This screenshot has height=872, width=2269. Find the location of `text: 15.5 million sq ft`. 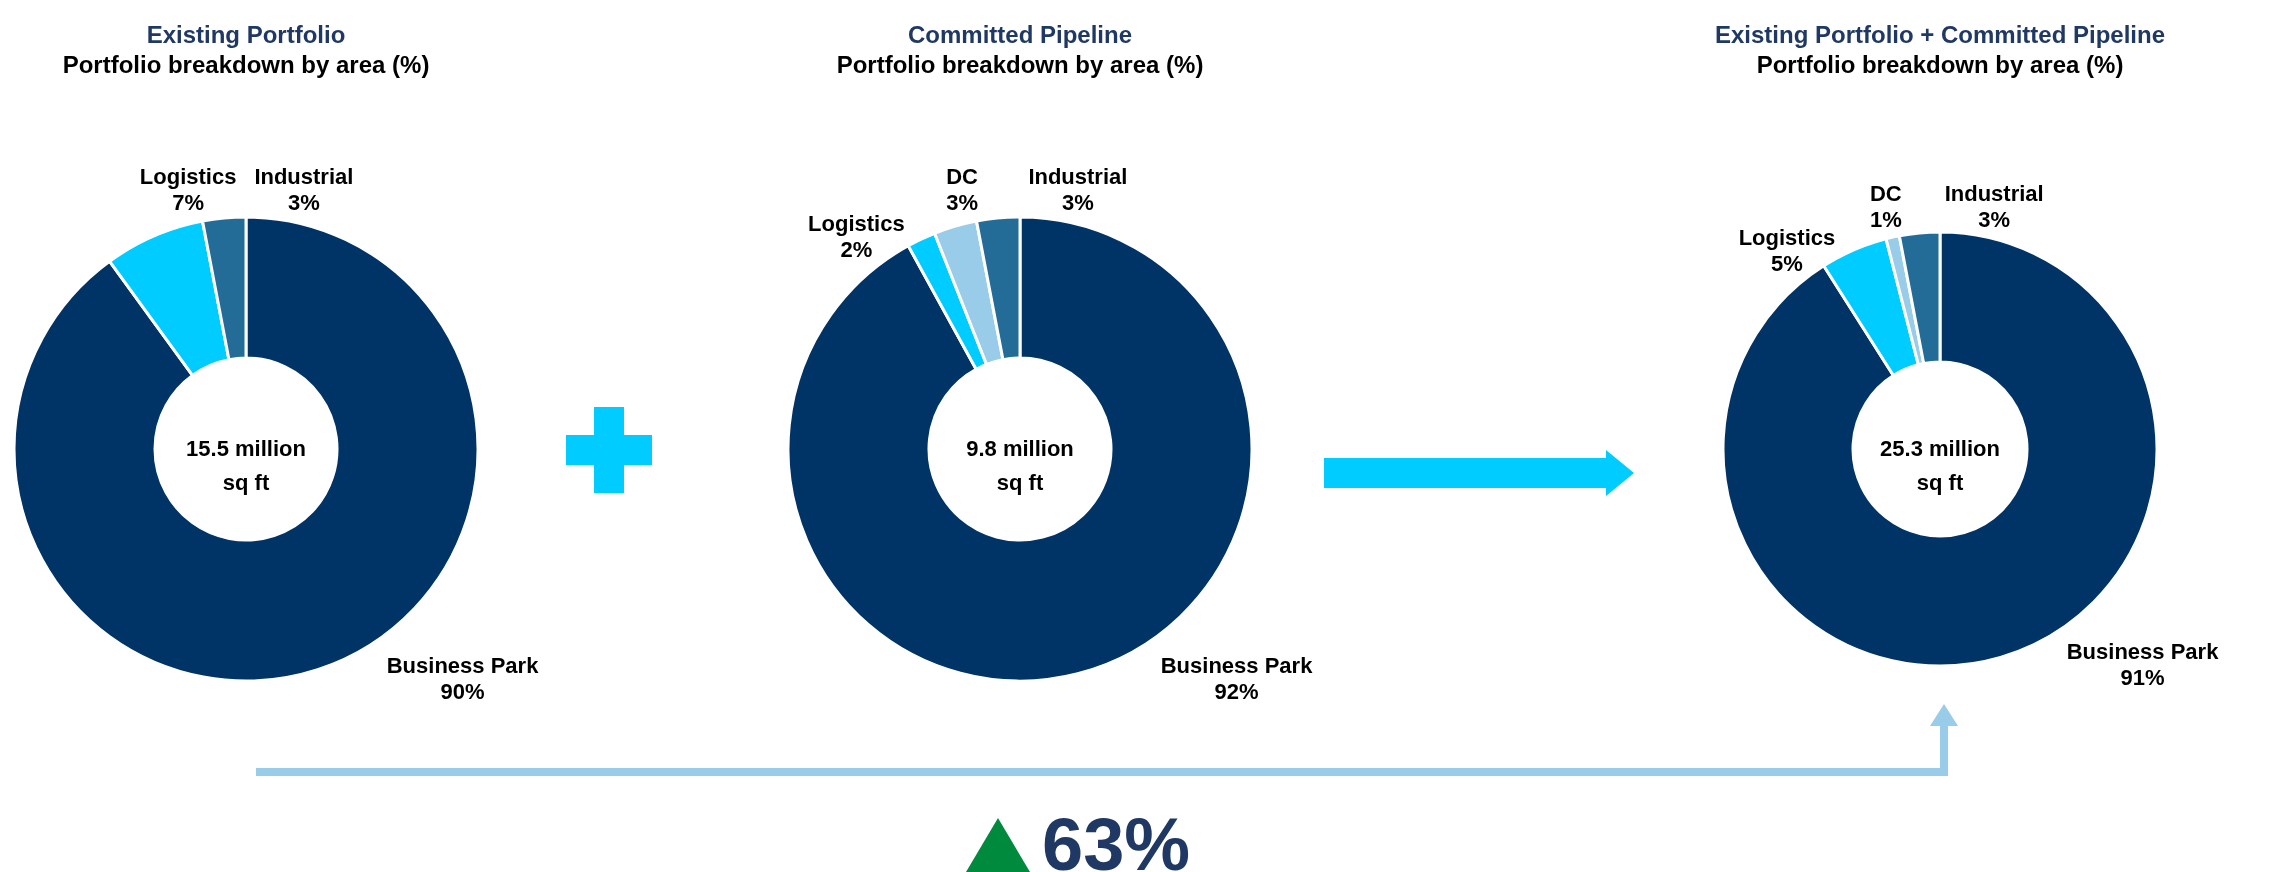

text: 15.5 million sq ft is located at coordinates (246, 465).